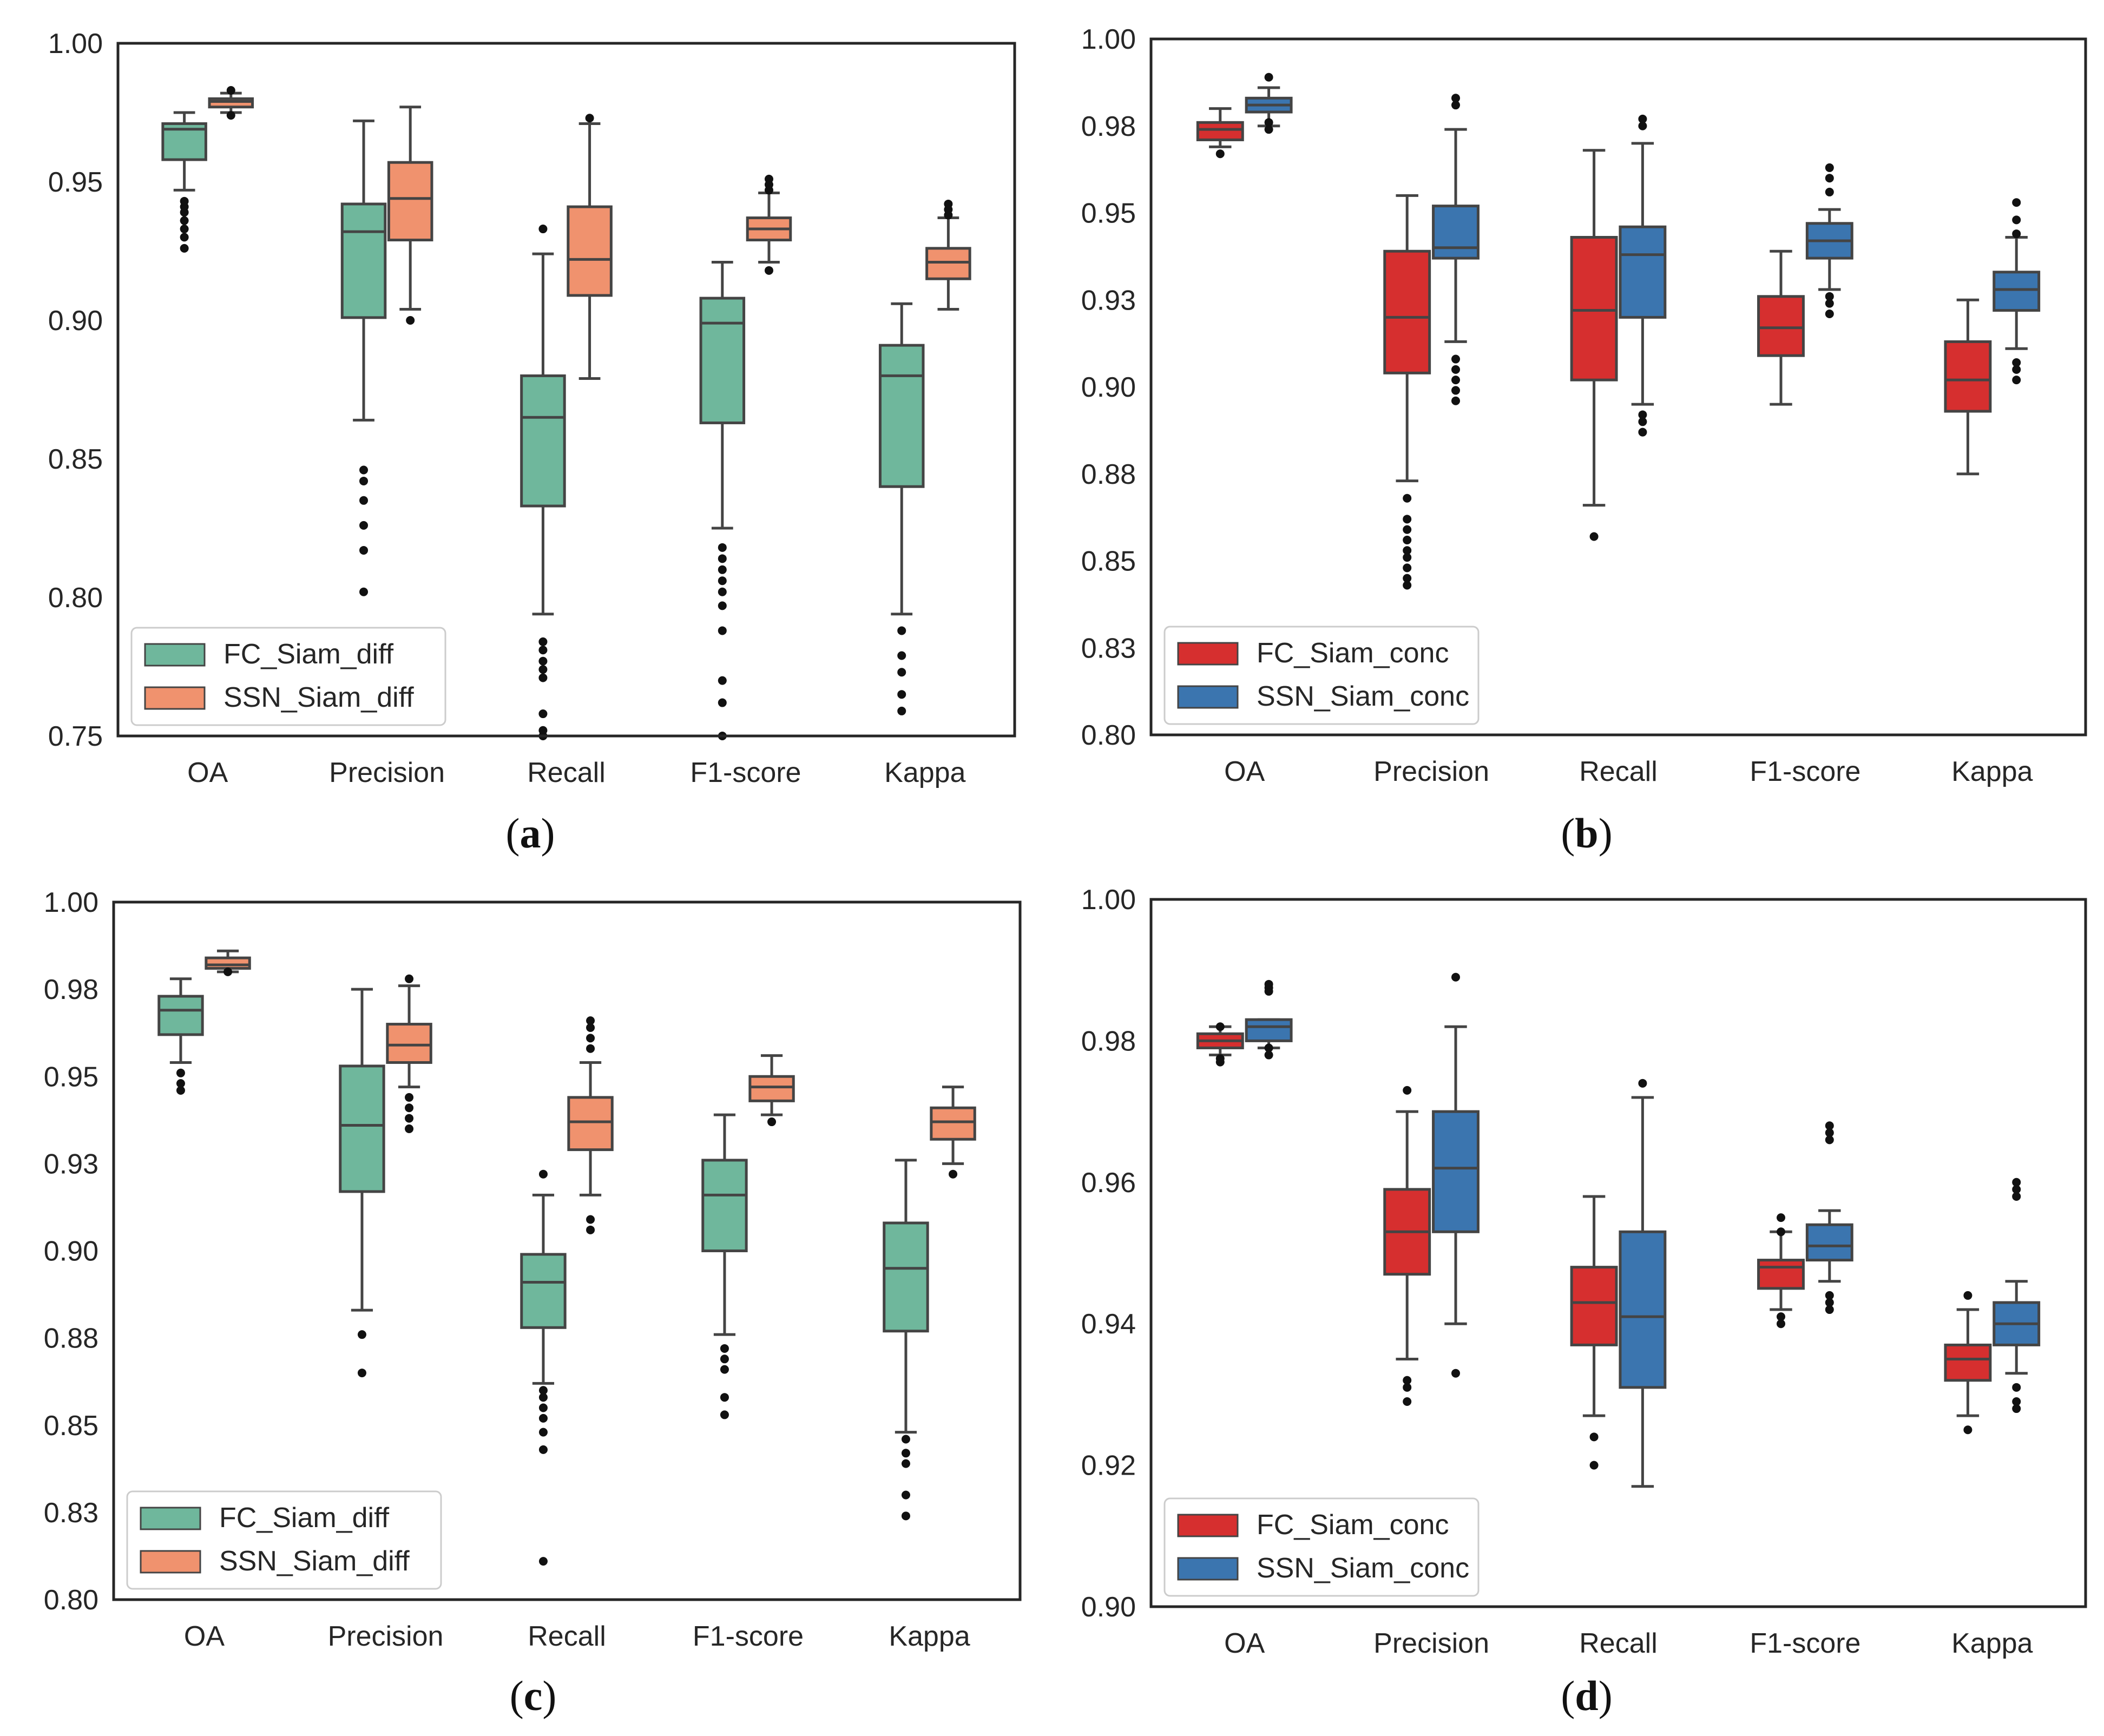 The width and height of the screenshot is (2104, 1736). Describe the element at coordinates (1456, 250) in the screenshot. I see `box-SSN_Siam_conc-Precision` at that location.